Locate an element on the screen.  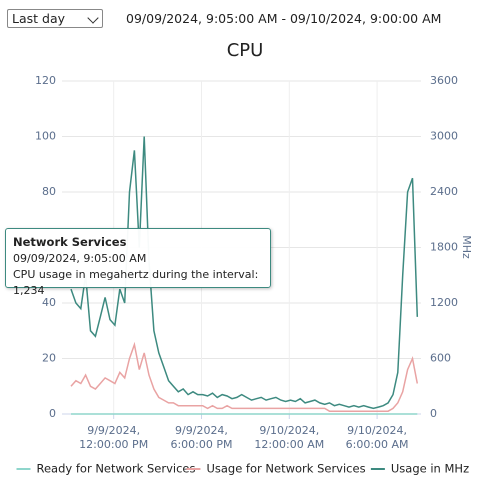
tooltip-time: 09/09/2024, 9:05:00 AM is located at coordinates (80, 258).